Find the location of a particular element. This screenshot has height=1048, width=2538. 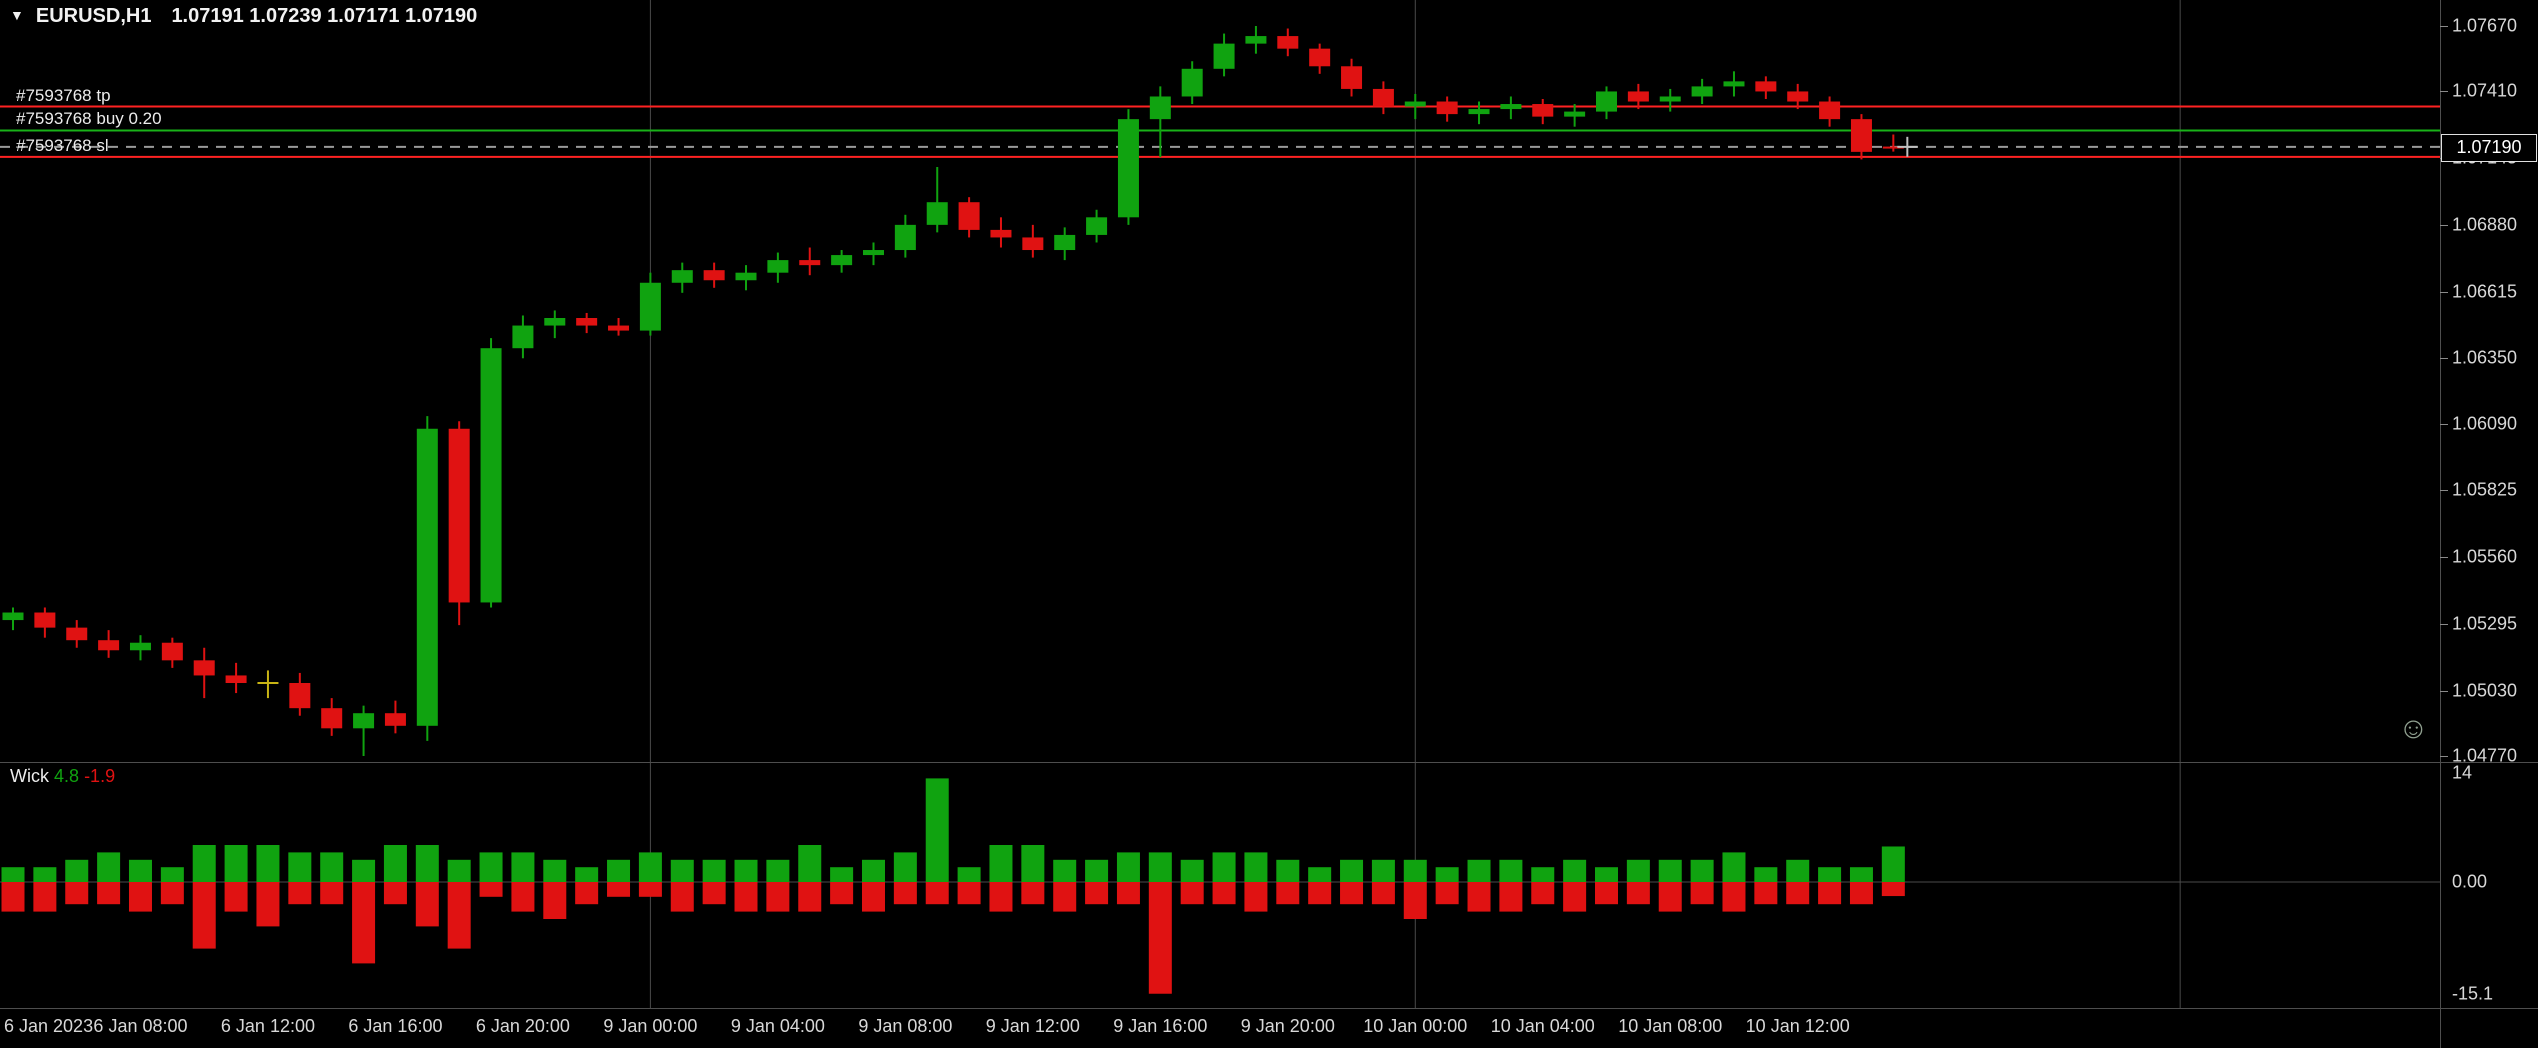

price-axis-label: 1.06350 is located at coordinates (2485, 357).